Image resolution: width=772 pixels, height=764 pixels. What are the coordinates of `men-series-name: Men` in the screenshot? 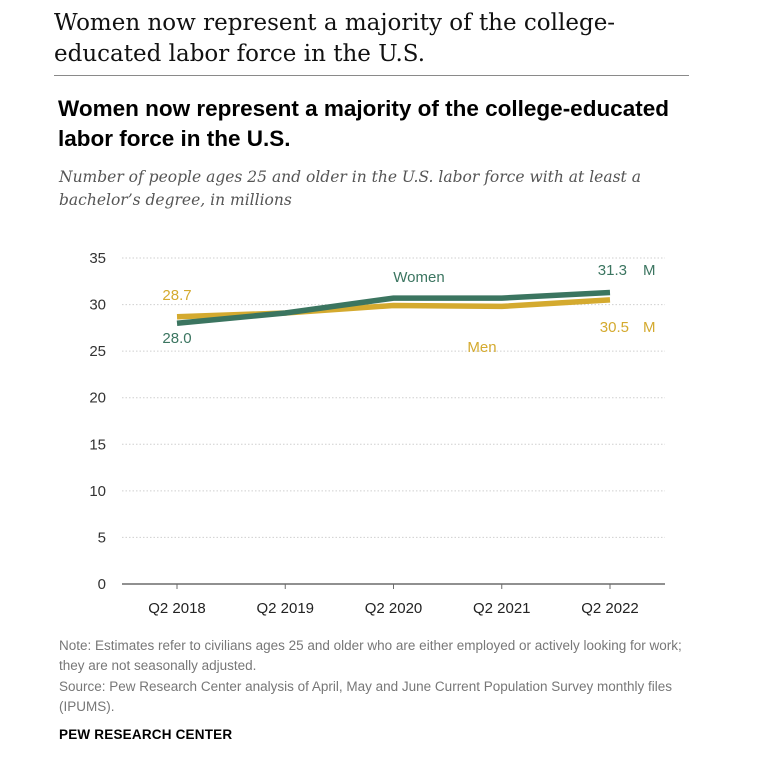 It's located at (481, 347).